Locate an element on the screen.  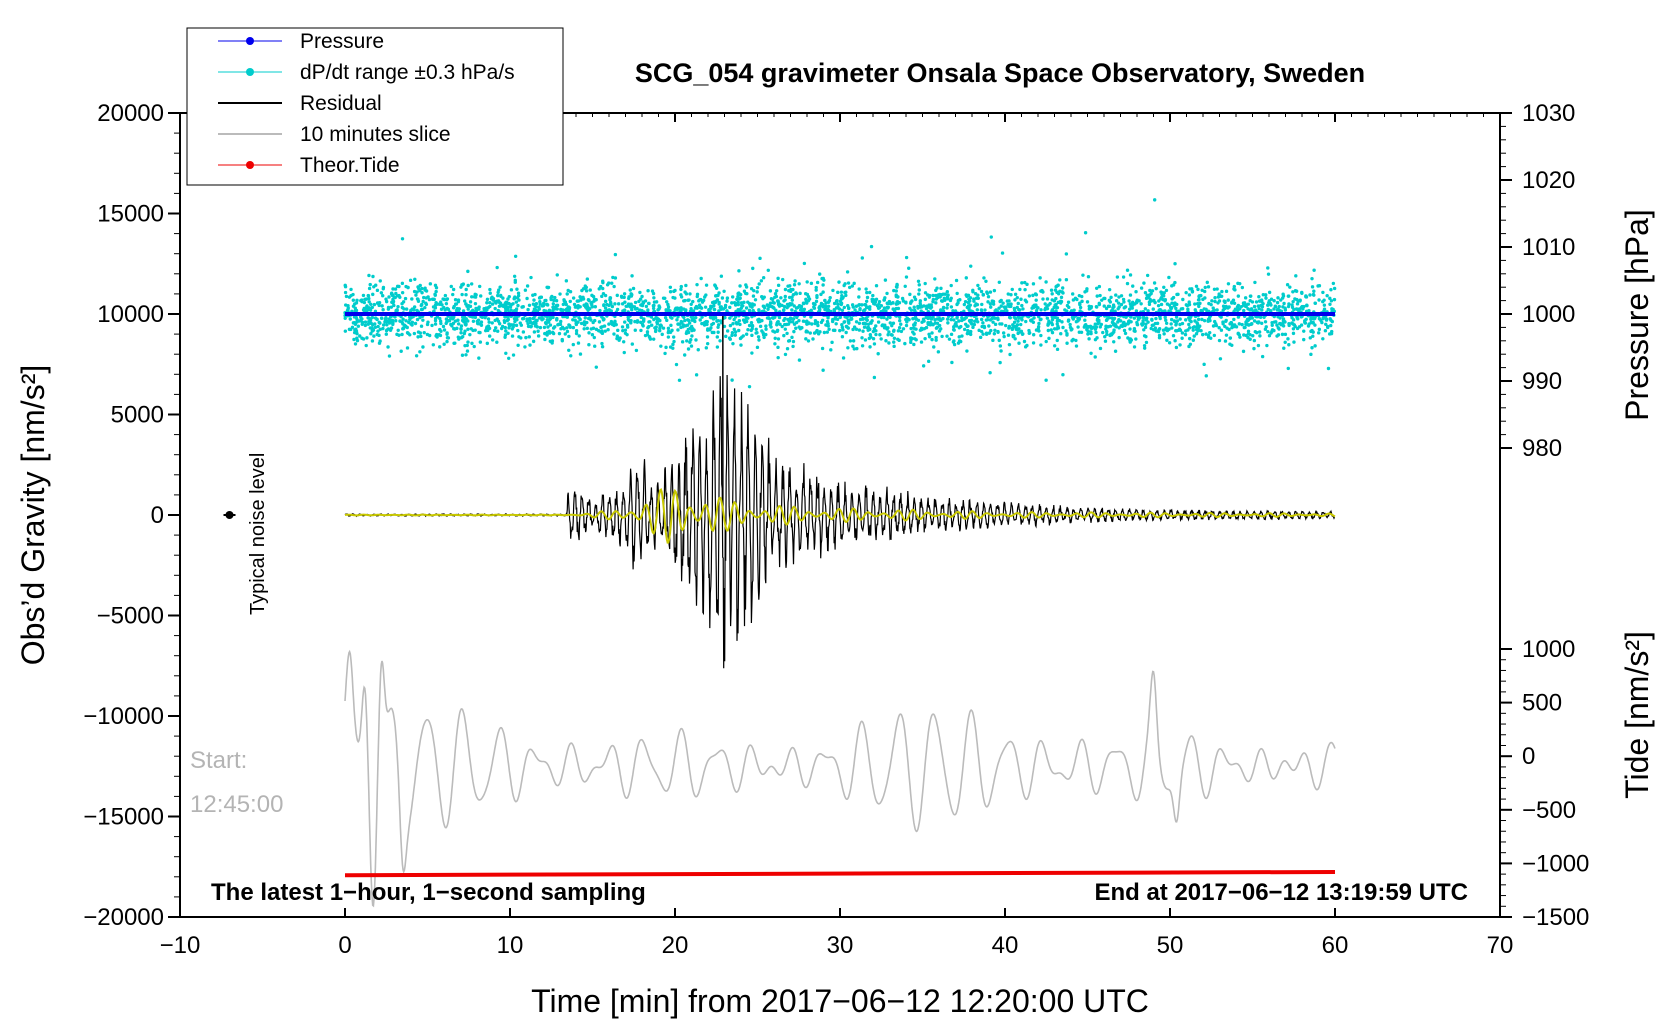
noise-marker is located at coordinates (229, 515).